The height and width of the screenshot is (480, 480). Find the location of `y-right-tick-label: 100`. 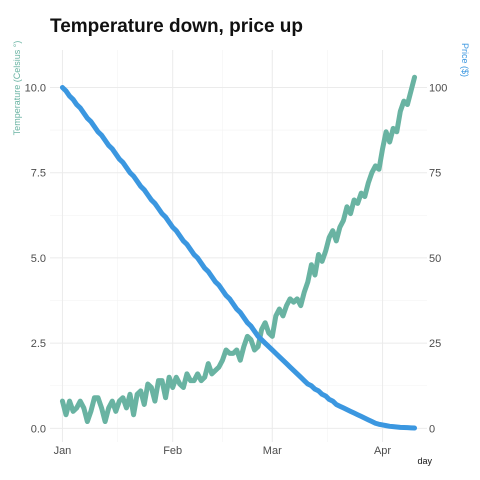

y-right-tick-label: 100 is located at coordinates (438, 88).